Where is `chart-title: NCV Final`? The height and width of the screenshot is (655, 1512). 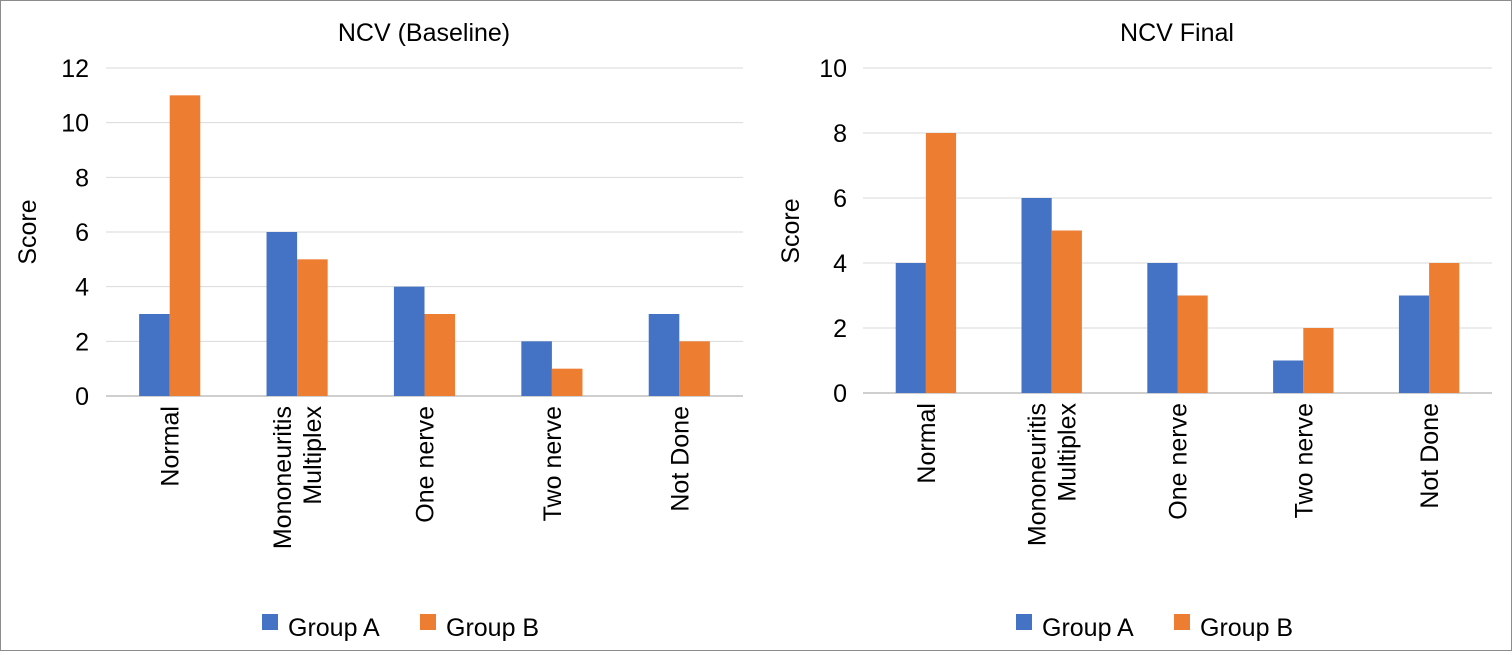
chart-title: NCV Final is located at coordinates (1177, 33).